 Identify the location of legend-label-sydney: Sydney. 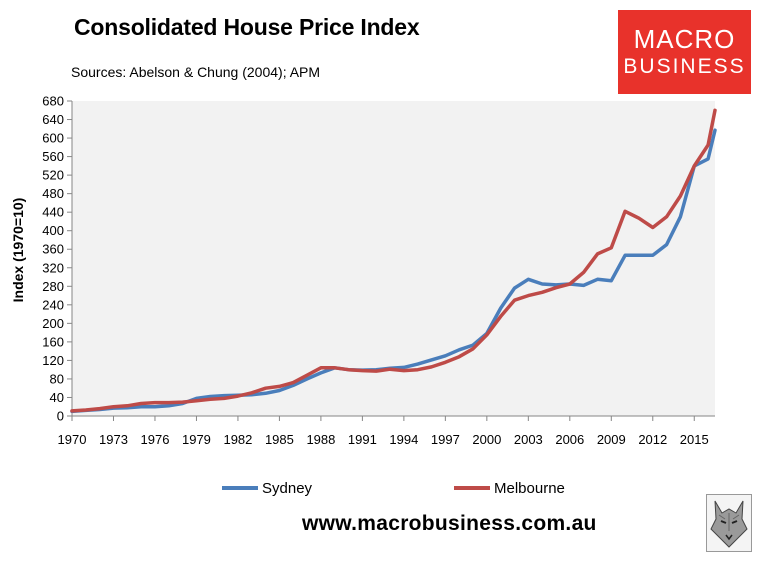
(287, 488).